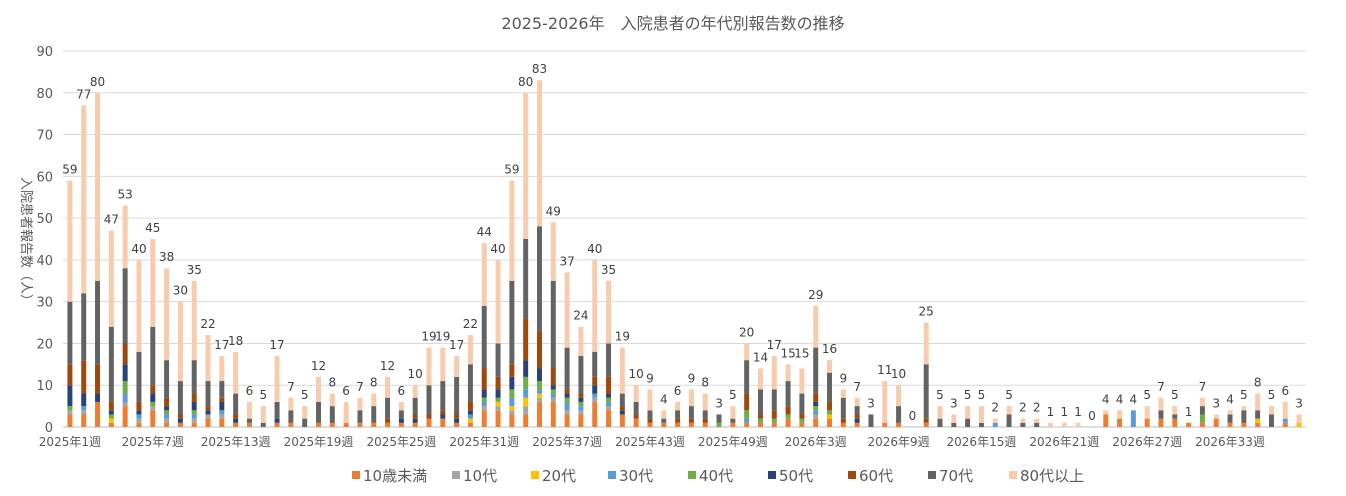  Describe the element at coordinates (291, 387) in the screenshot. I see `total-label: 7` at that location.